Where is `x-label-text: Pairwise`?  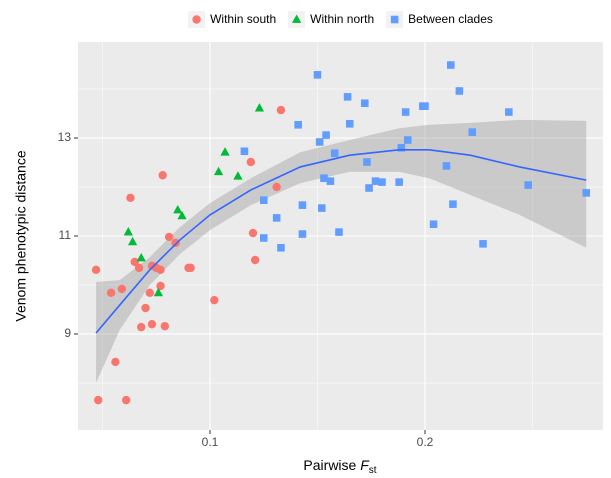 x-label-text: Pairwise is located at coordinates (329, 465).